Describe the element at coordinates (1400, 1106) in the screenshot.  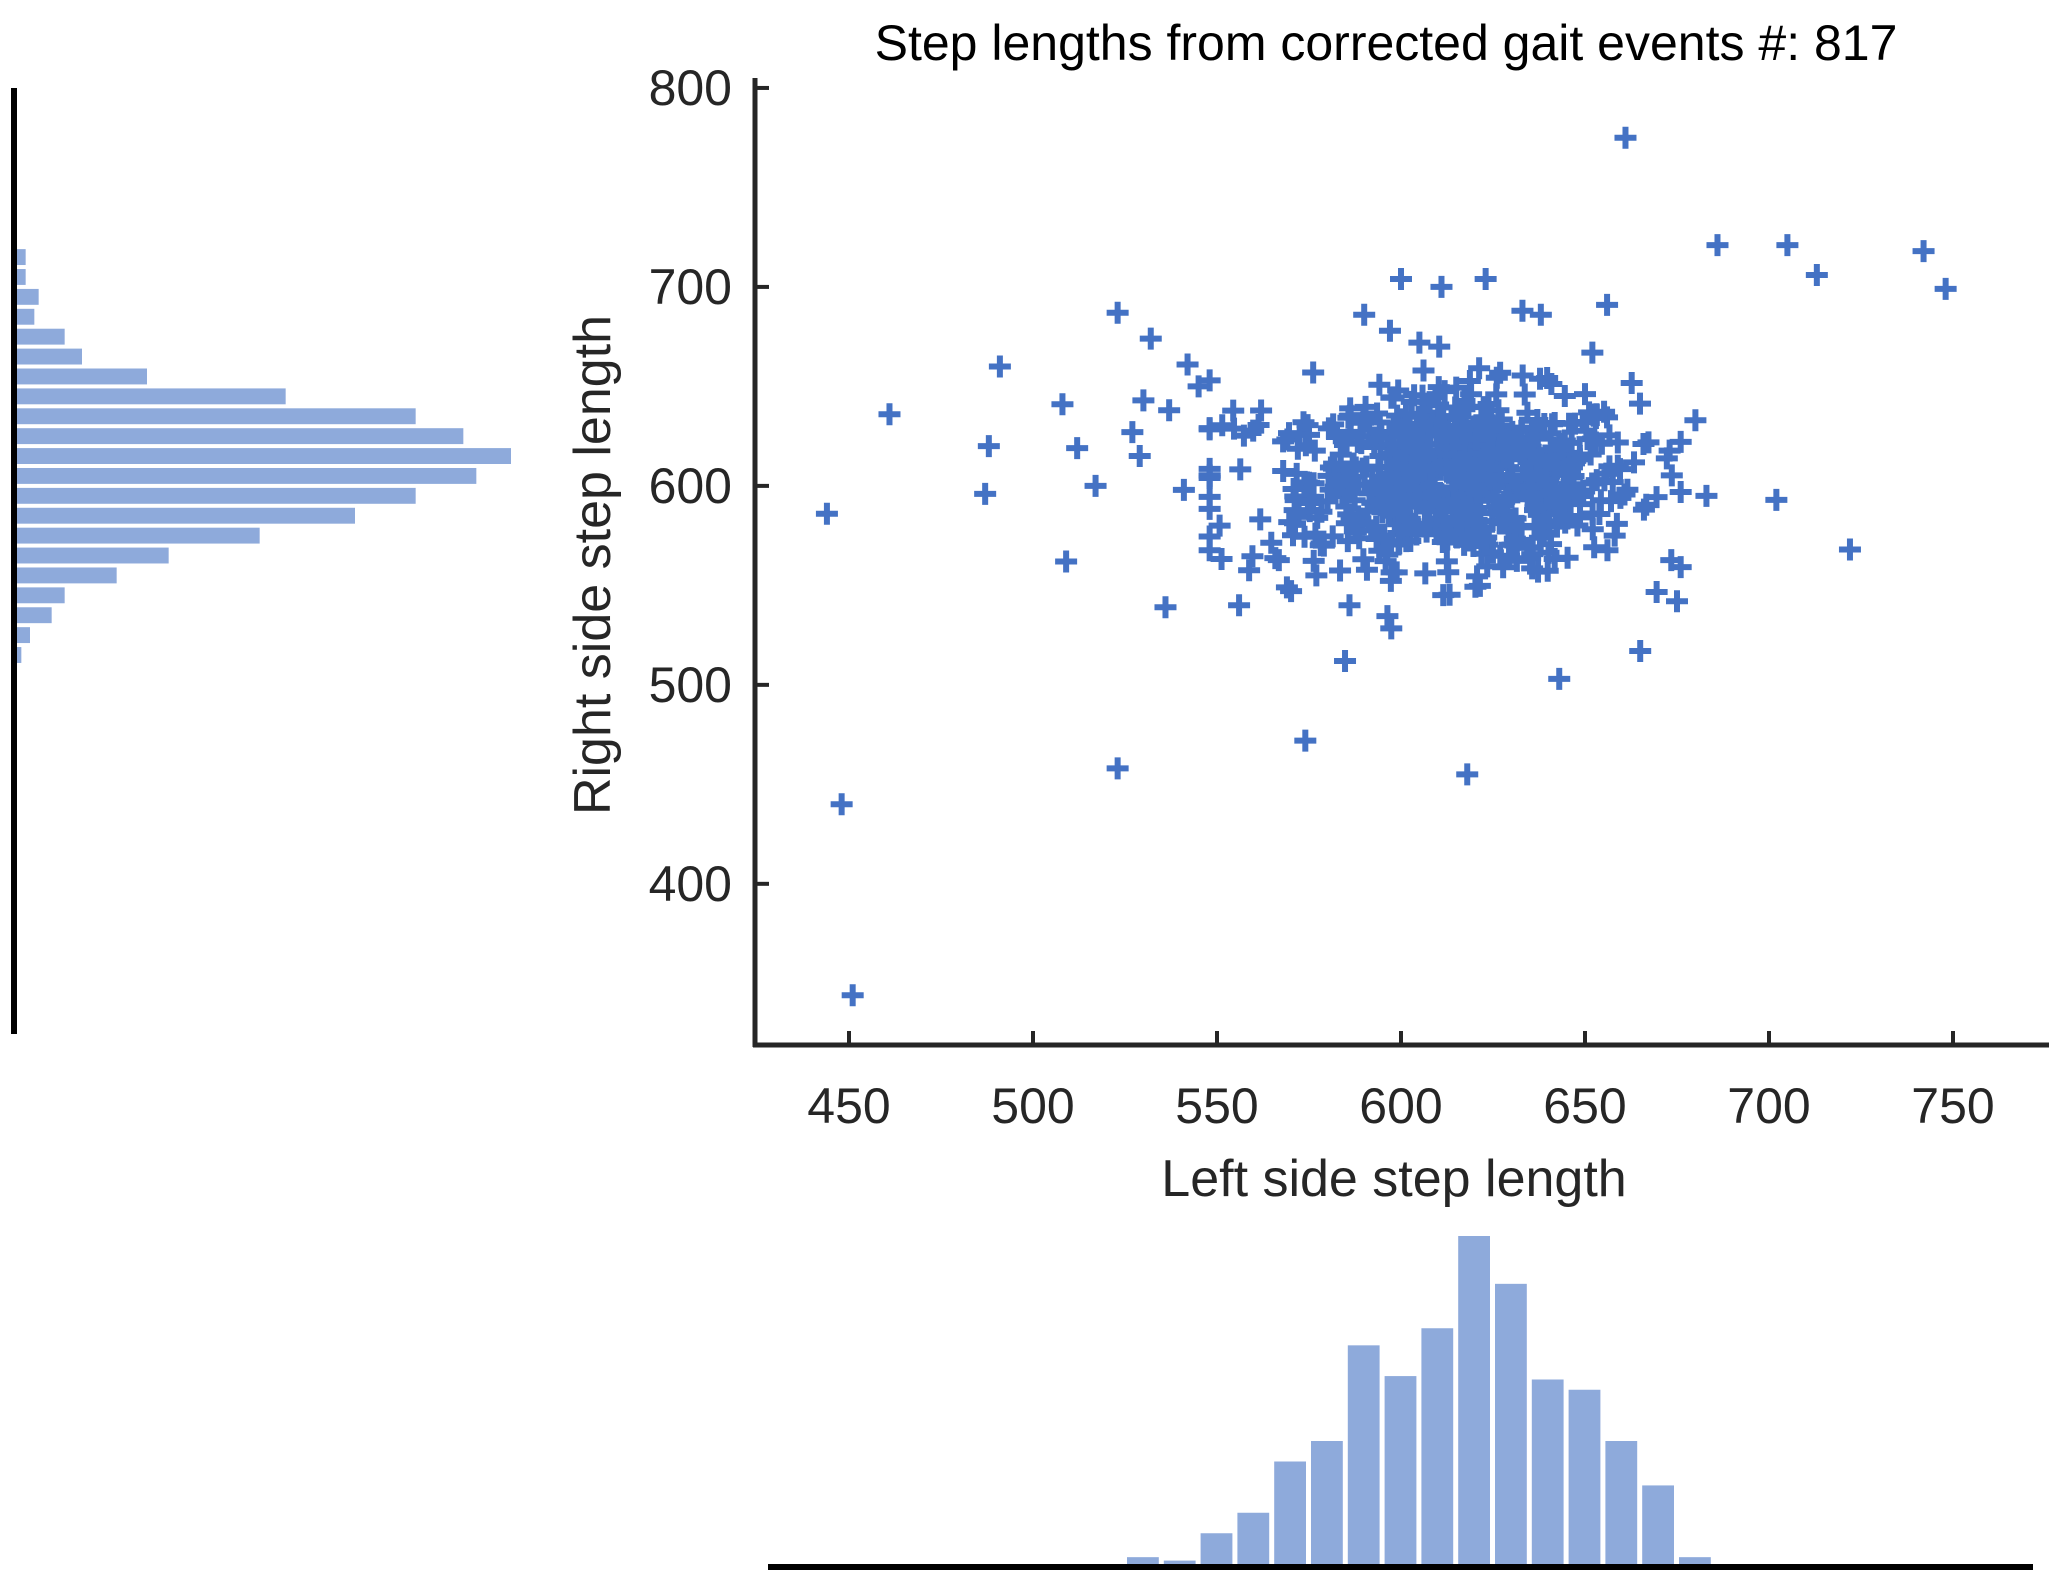
I see `x-tick-label: 600` at that location.